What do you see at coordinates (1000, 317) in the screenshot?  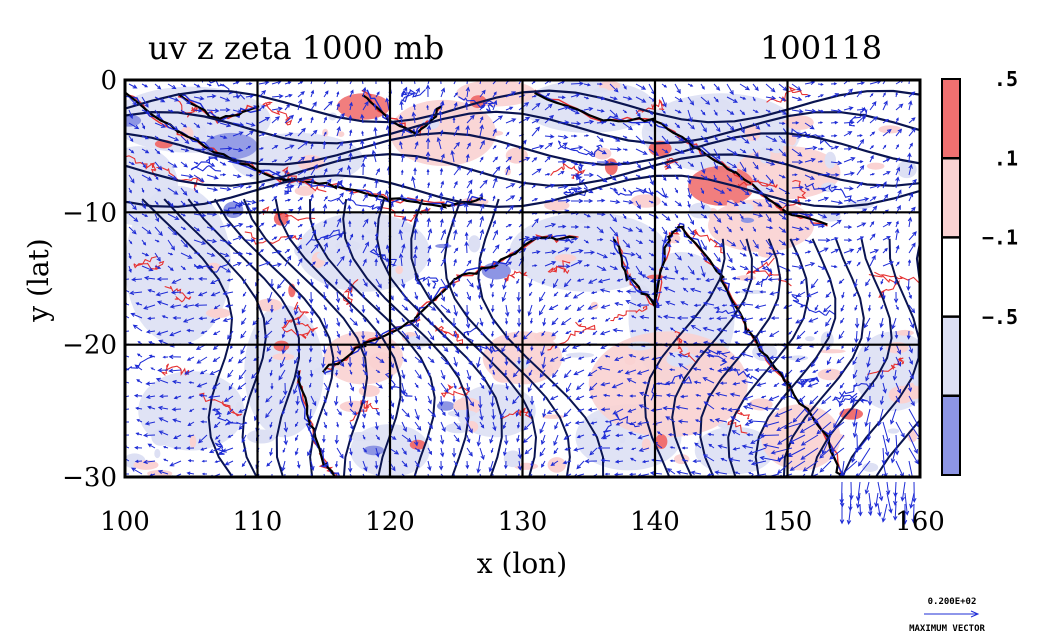 I see `colorbar-level-label: −.5` at bounding box center [1000, 317].